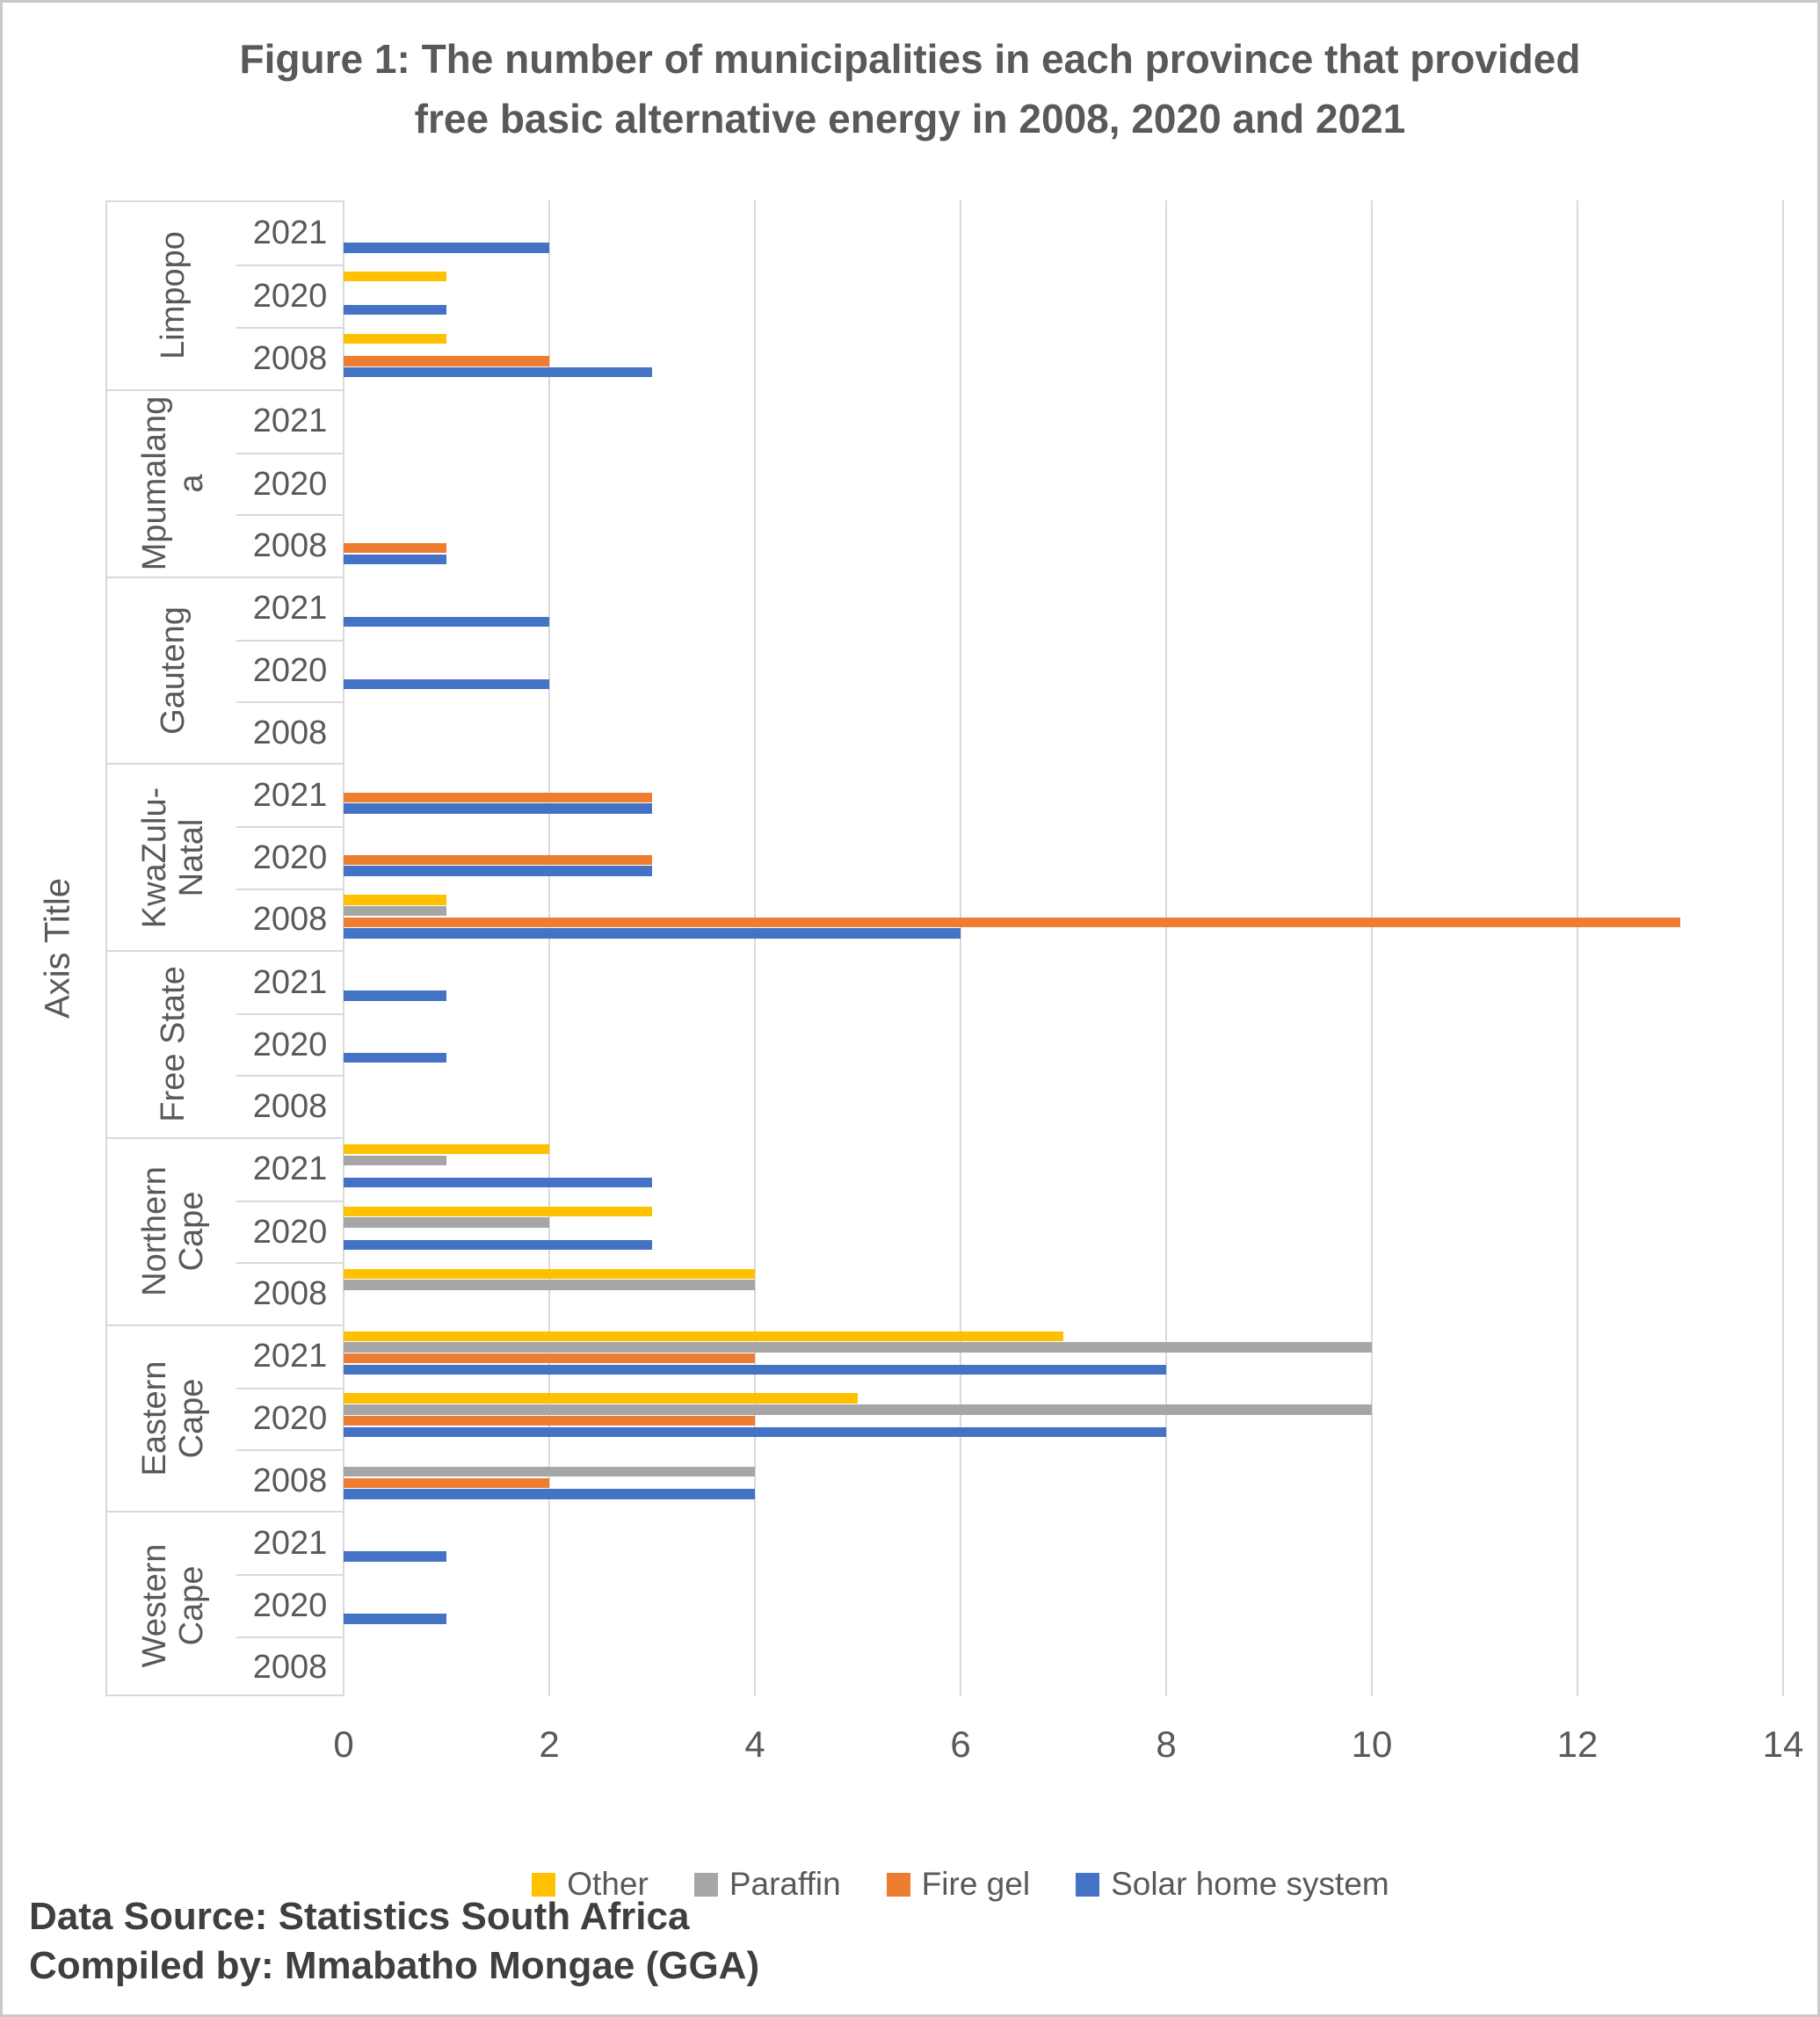  I want to click on bar-eastern-cape-2021-paraffin, so click(858, 1347).